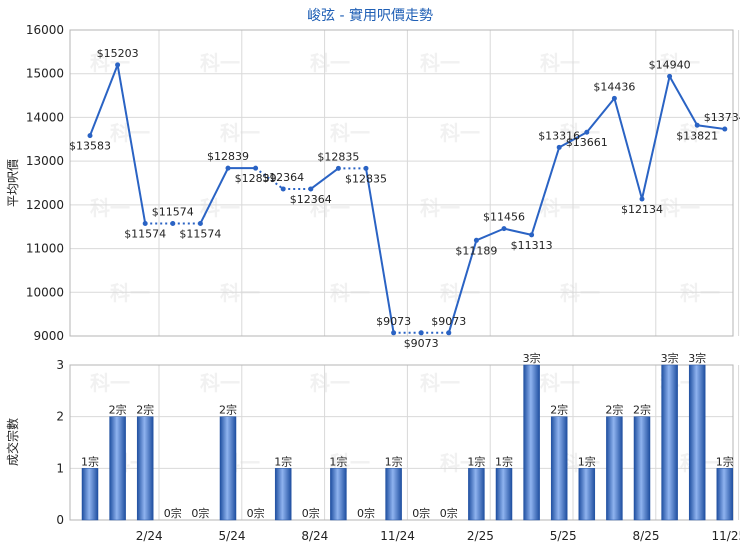 The height and width of the screenshot is (550, 740). Describe the element at coordinates (12, 442) in the screenshot. I see `volume-y-axis-title: 成交宗數` at that location.